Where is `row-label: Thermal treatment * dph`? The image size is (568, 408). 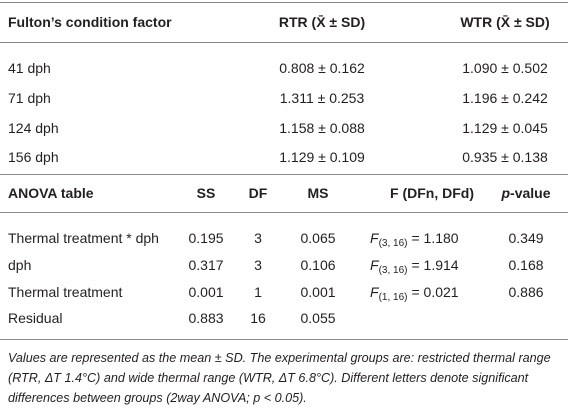 row-label: Thermal treatment * dph is located at coordinates (83, 238).